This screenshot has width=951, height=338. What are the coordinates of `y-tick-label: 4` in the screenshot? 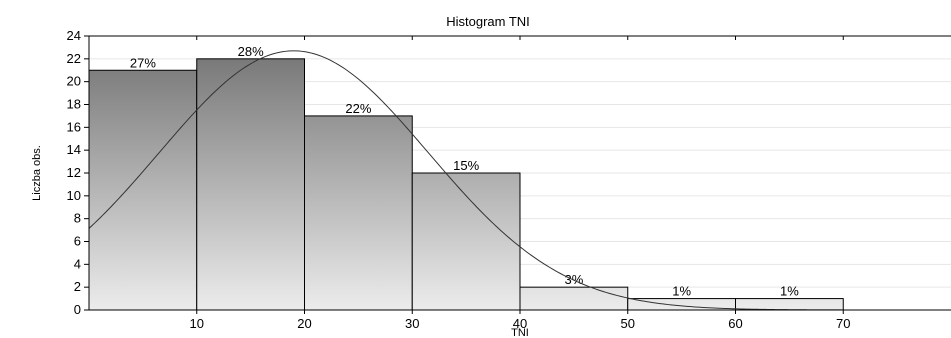 It's located at (77, 263).